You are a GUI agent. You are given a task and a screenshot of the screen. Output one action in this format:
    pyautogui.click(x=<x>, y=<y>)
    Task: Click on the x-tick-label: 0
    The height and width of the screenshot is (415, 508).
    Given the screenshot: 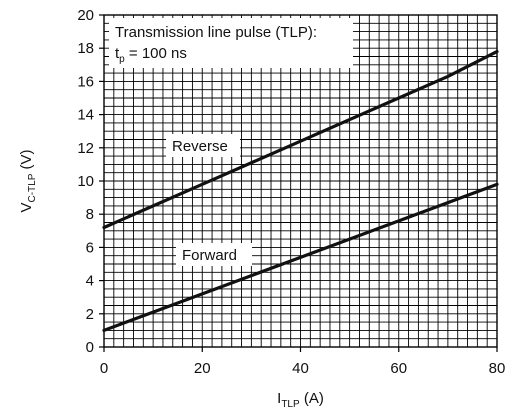 What is the action you would take?
    pyautogui.click(x=104, y=368)
    